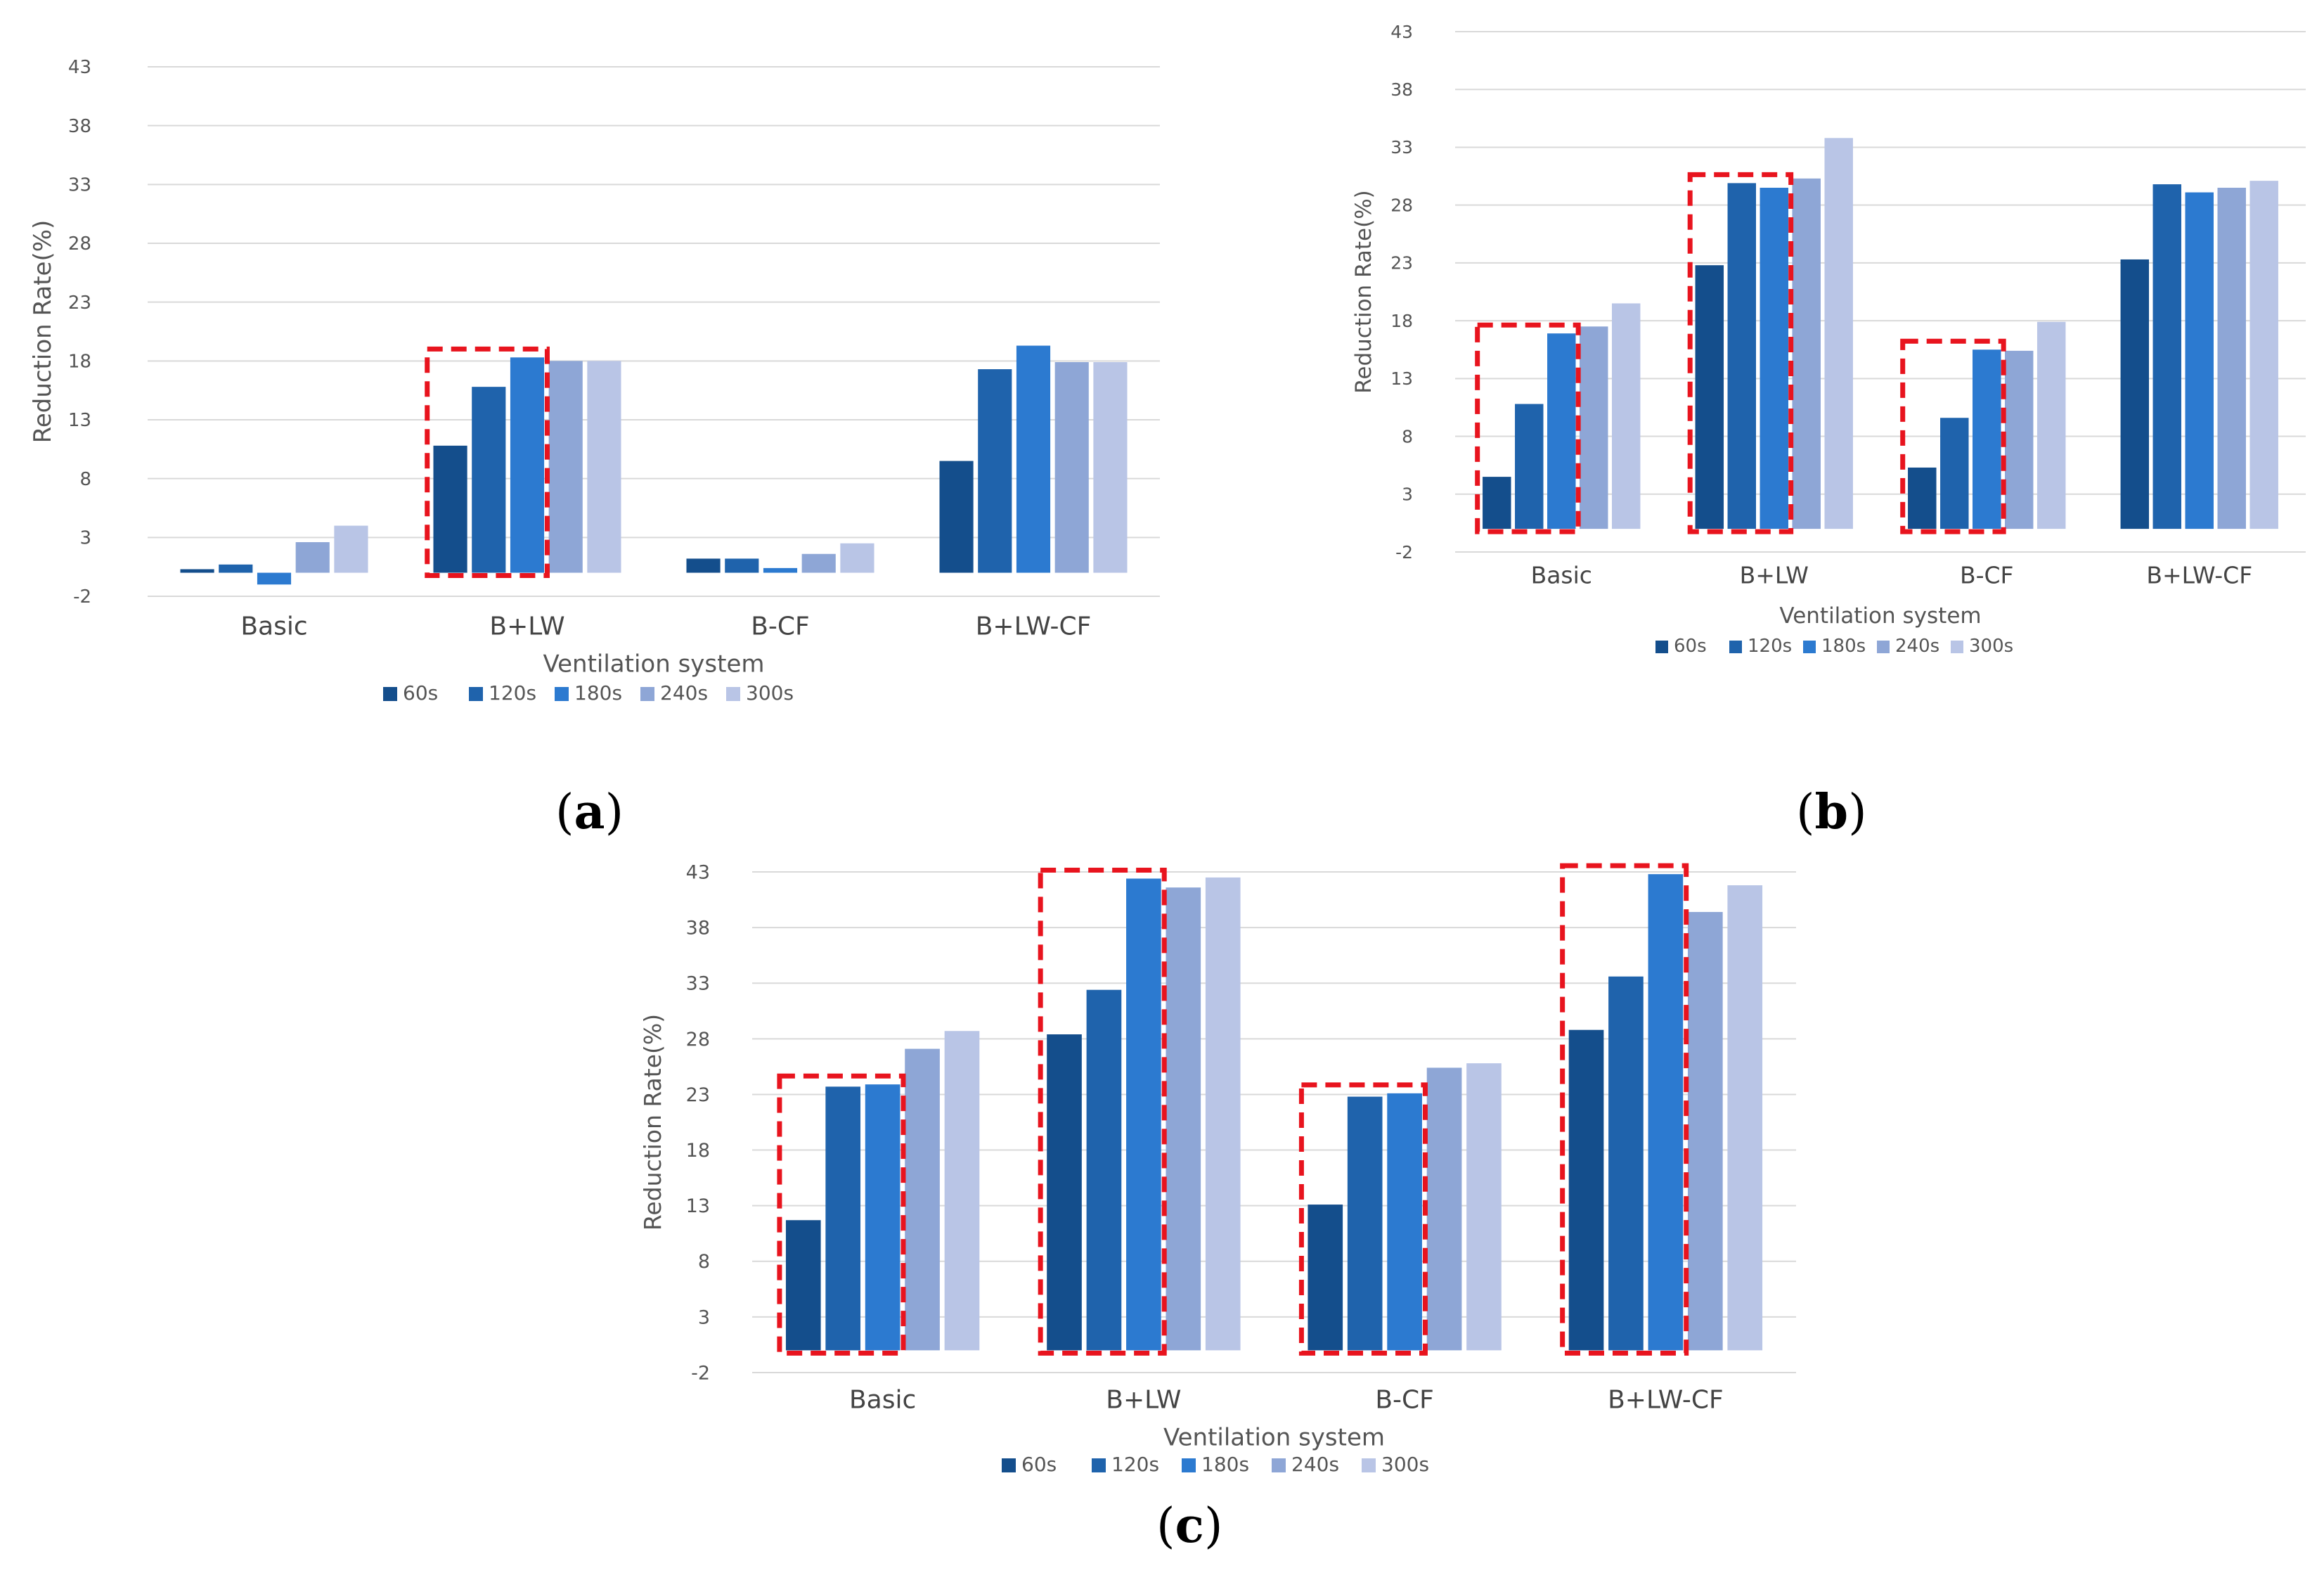 The width and height of the screenshot is (2324, 1580). Describe the element at coordinates (589, 812) in the screenshot. I see `panel-label-a: (a)` at that location.